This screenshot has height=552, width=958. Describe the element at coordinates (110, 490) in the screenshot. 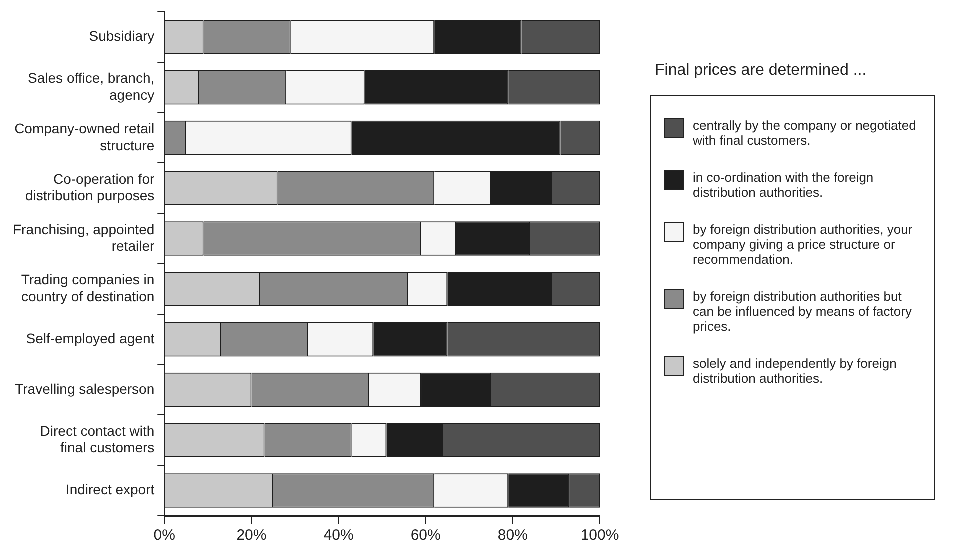

I see `y-tick-label: Indirect export` at that location.